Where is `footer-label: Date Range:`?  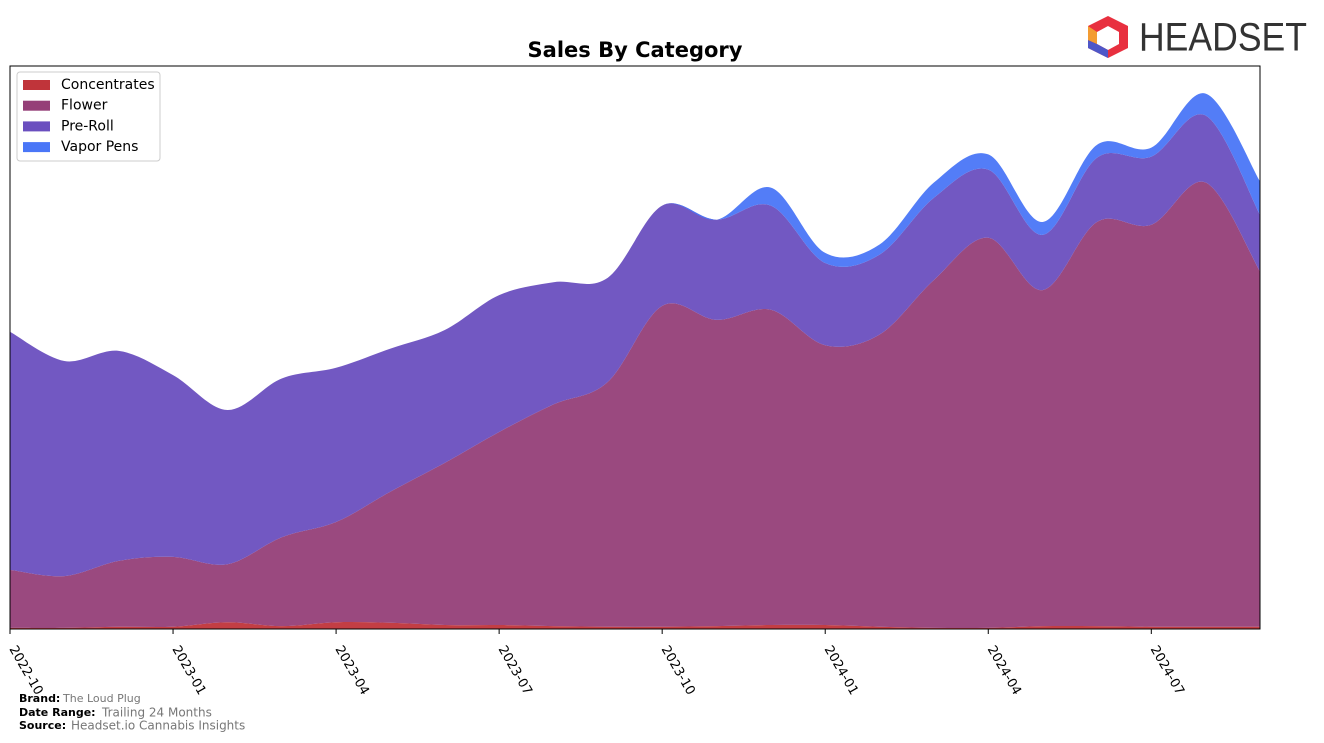
footer-label: Date Range: is located at coordinates (57, 712).